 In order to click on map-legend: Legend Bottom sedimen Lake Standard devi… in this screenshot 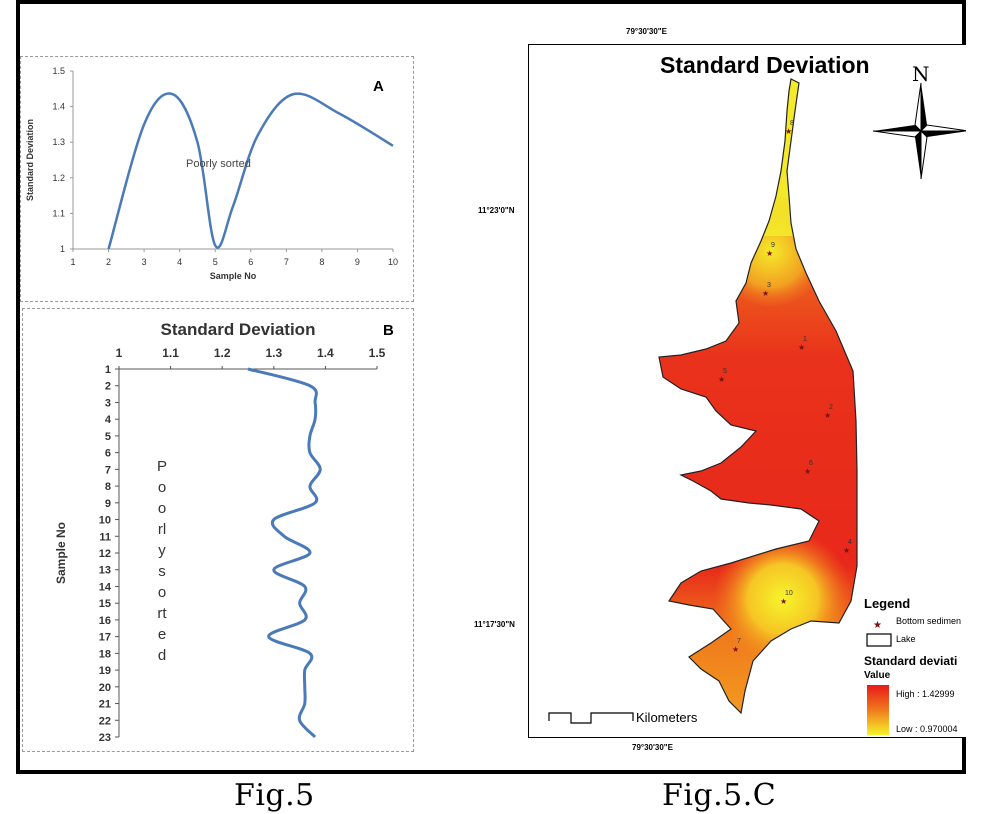, I will do `click(912, 665)`.